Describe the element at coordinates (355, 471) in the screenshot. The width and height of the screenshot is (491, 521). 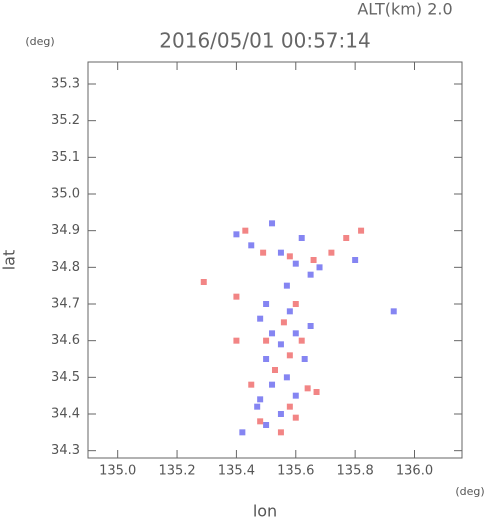
I see `x-tick-label: 135.8` at that location.